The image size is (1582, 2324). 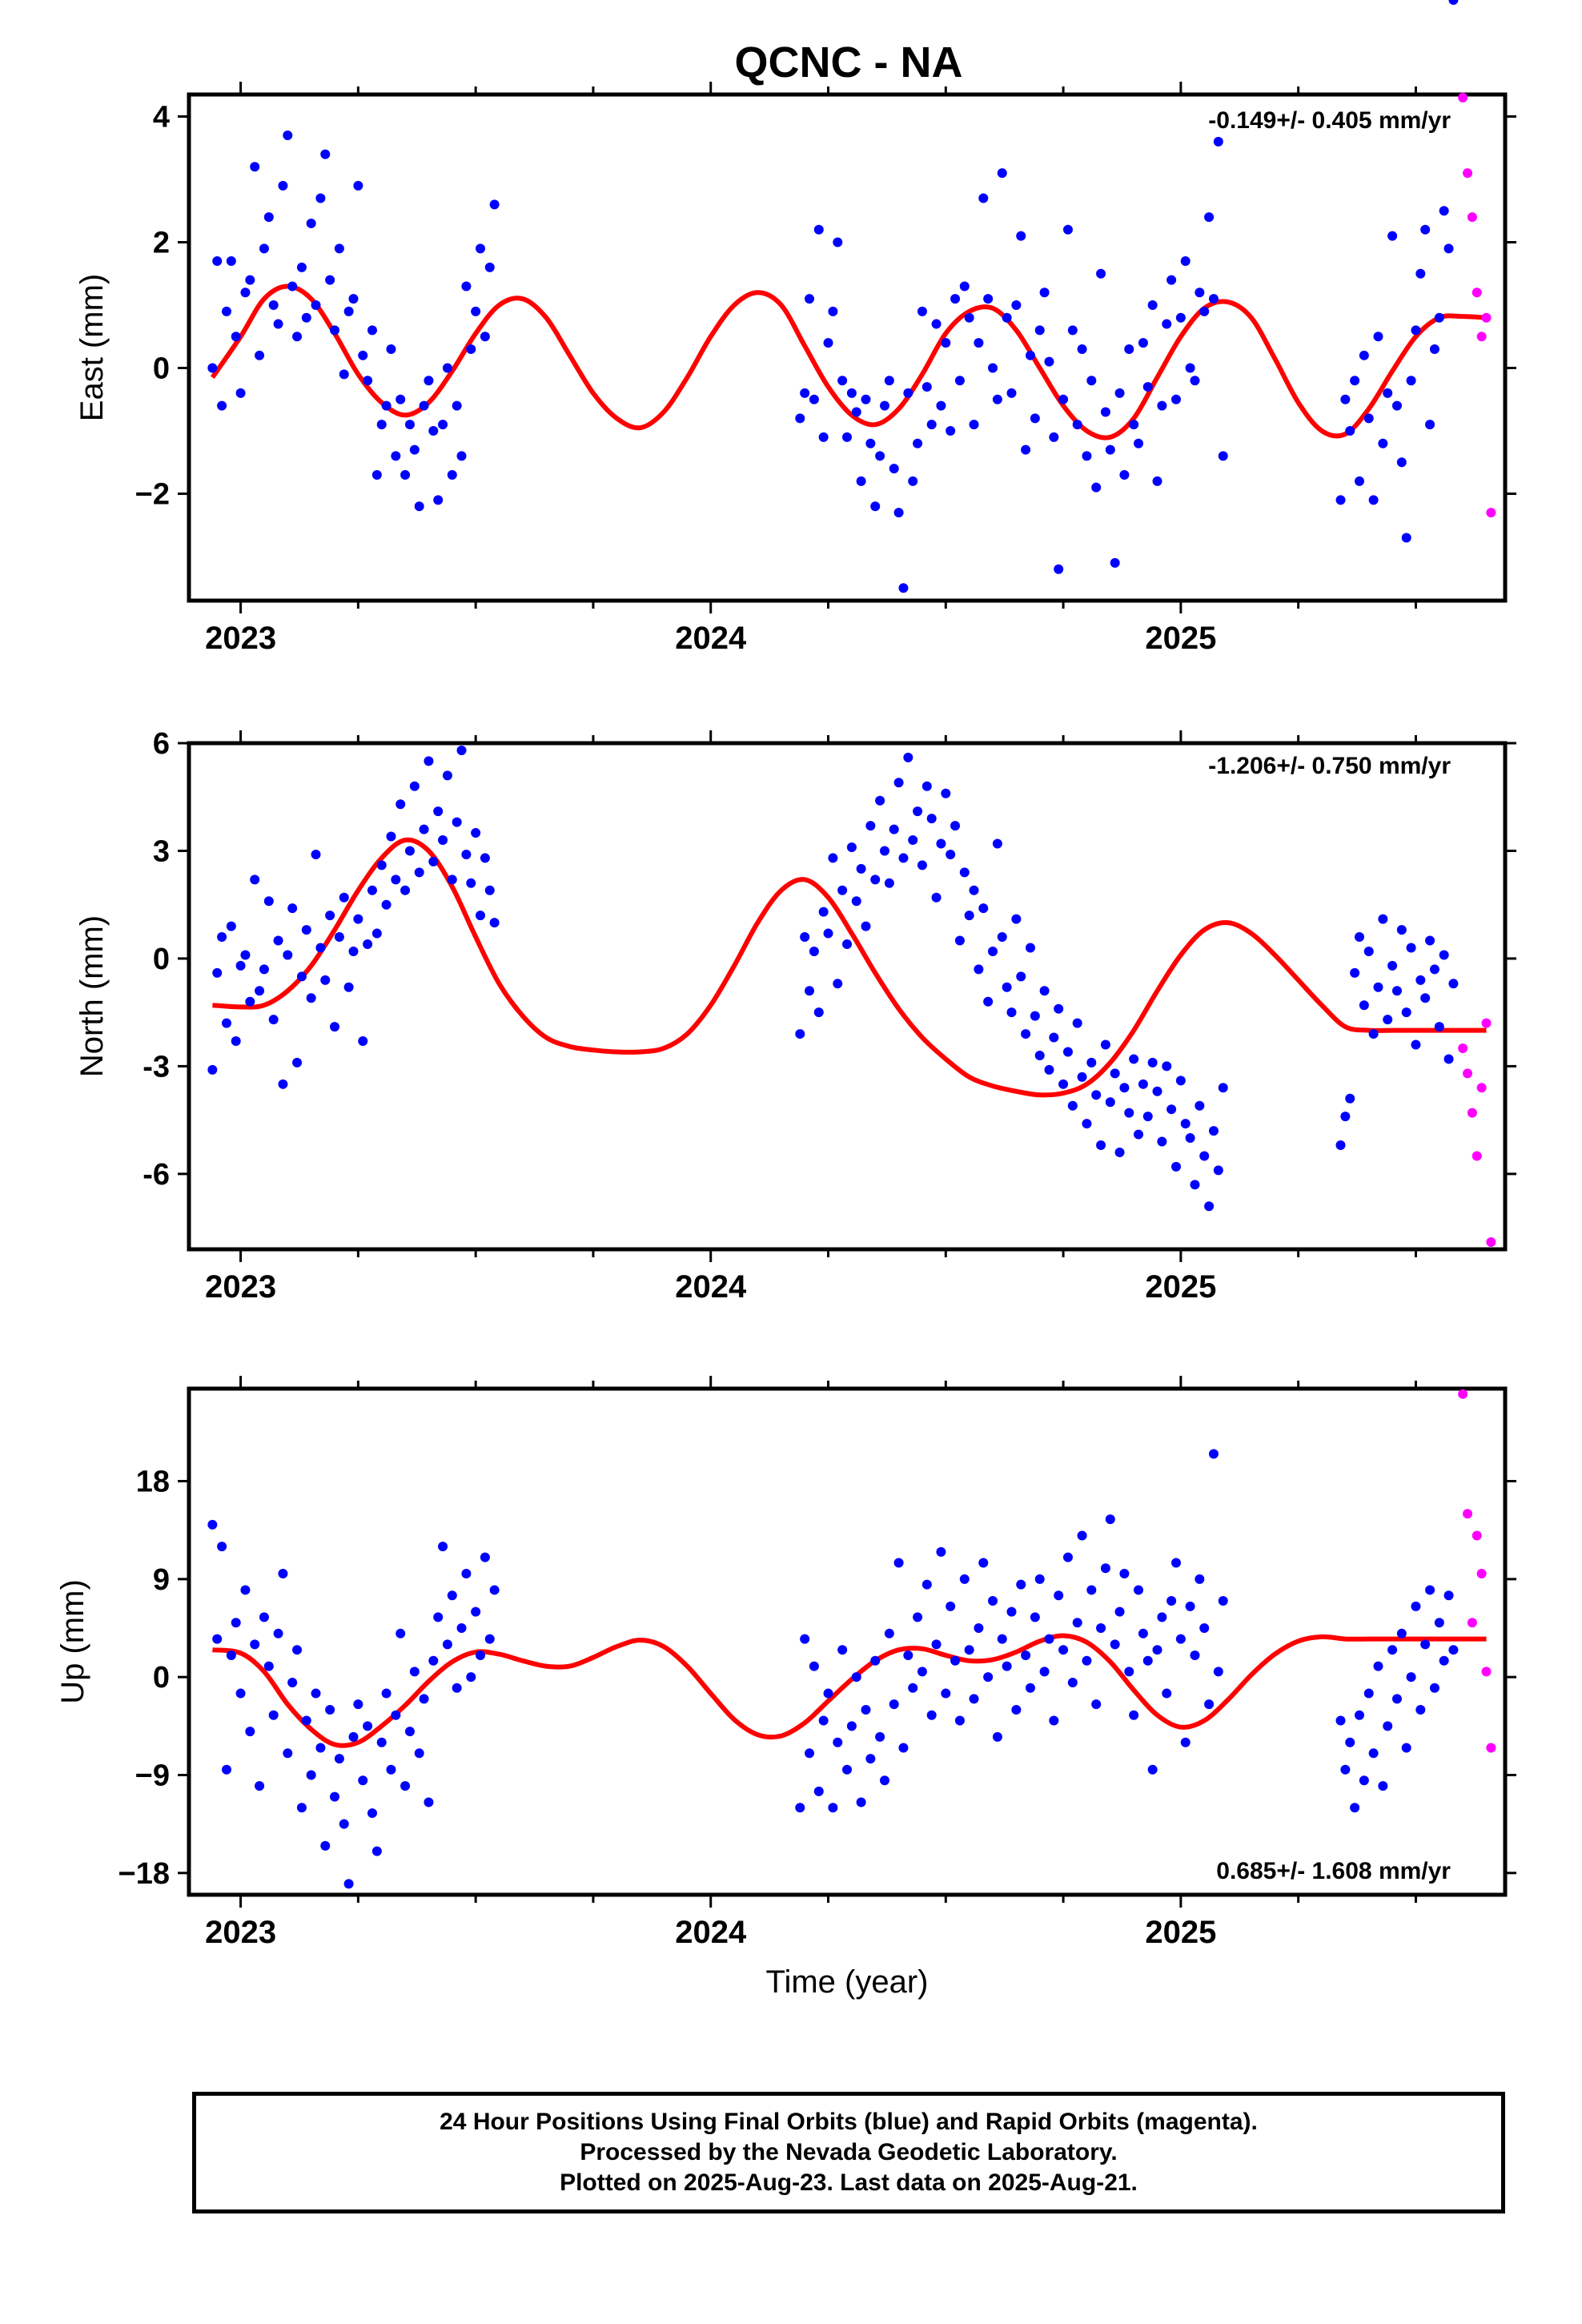 I want to click on up-x-tick-label: 2023, so click(x=241, y=1932).